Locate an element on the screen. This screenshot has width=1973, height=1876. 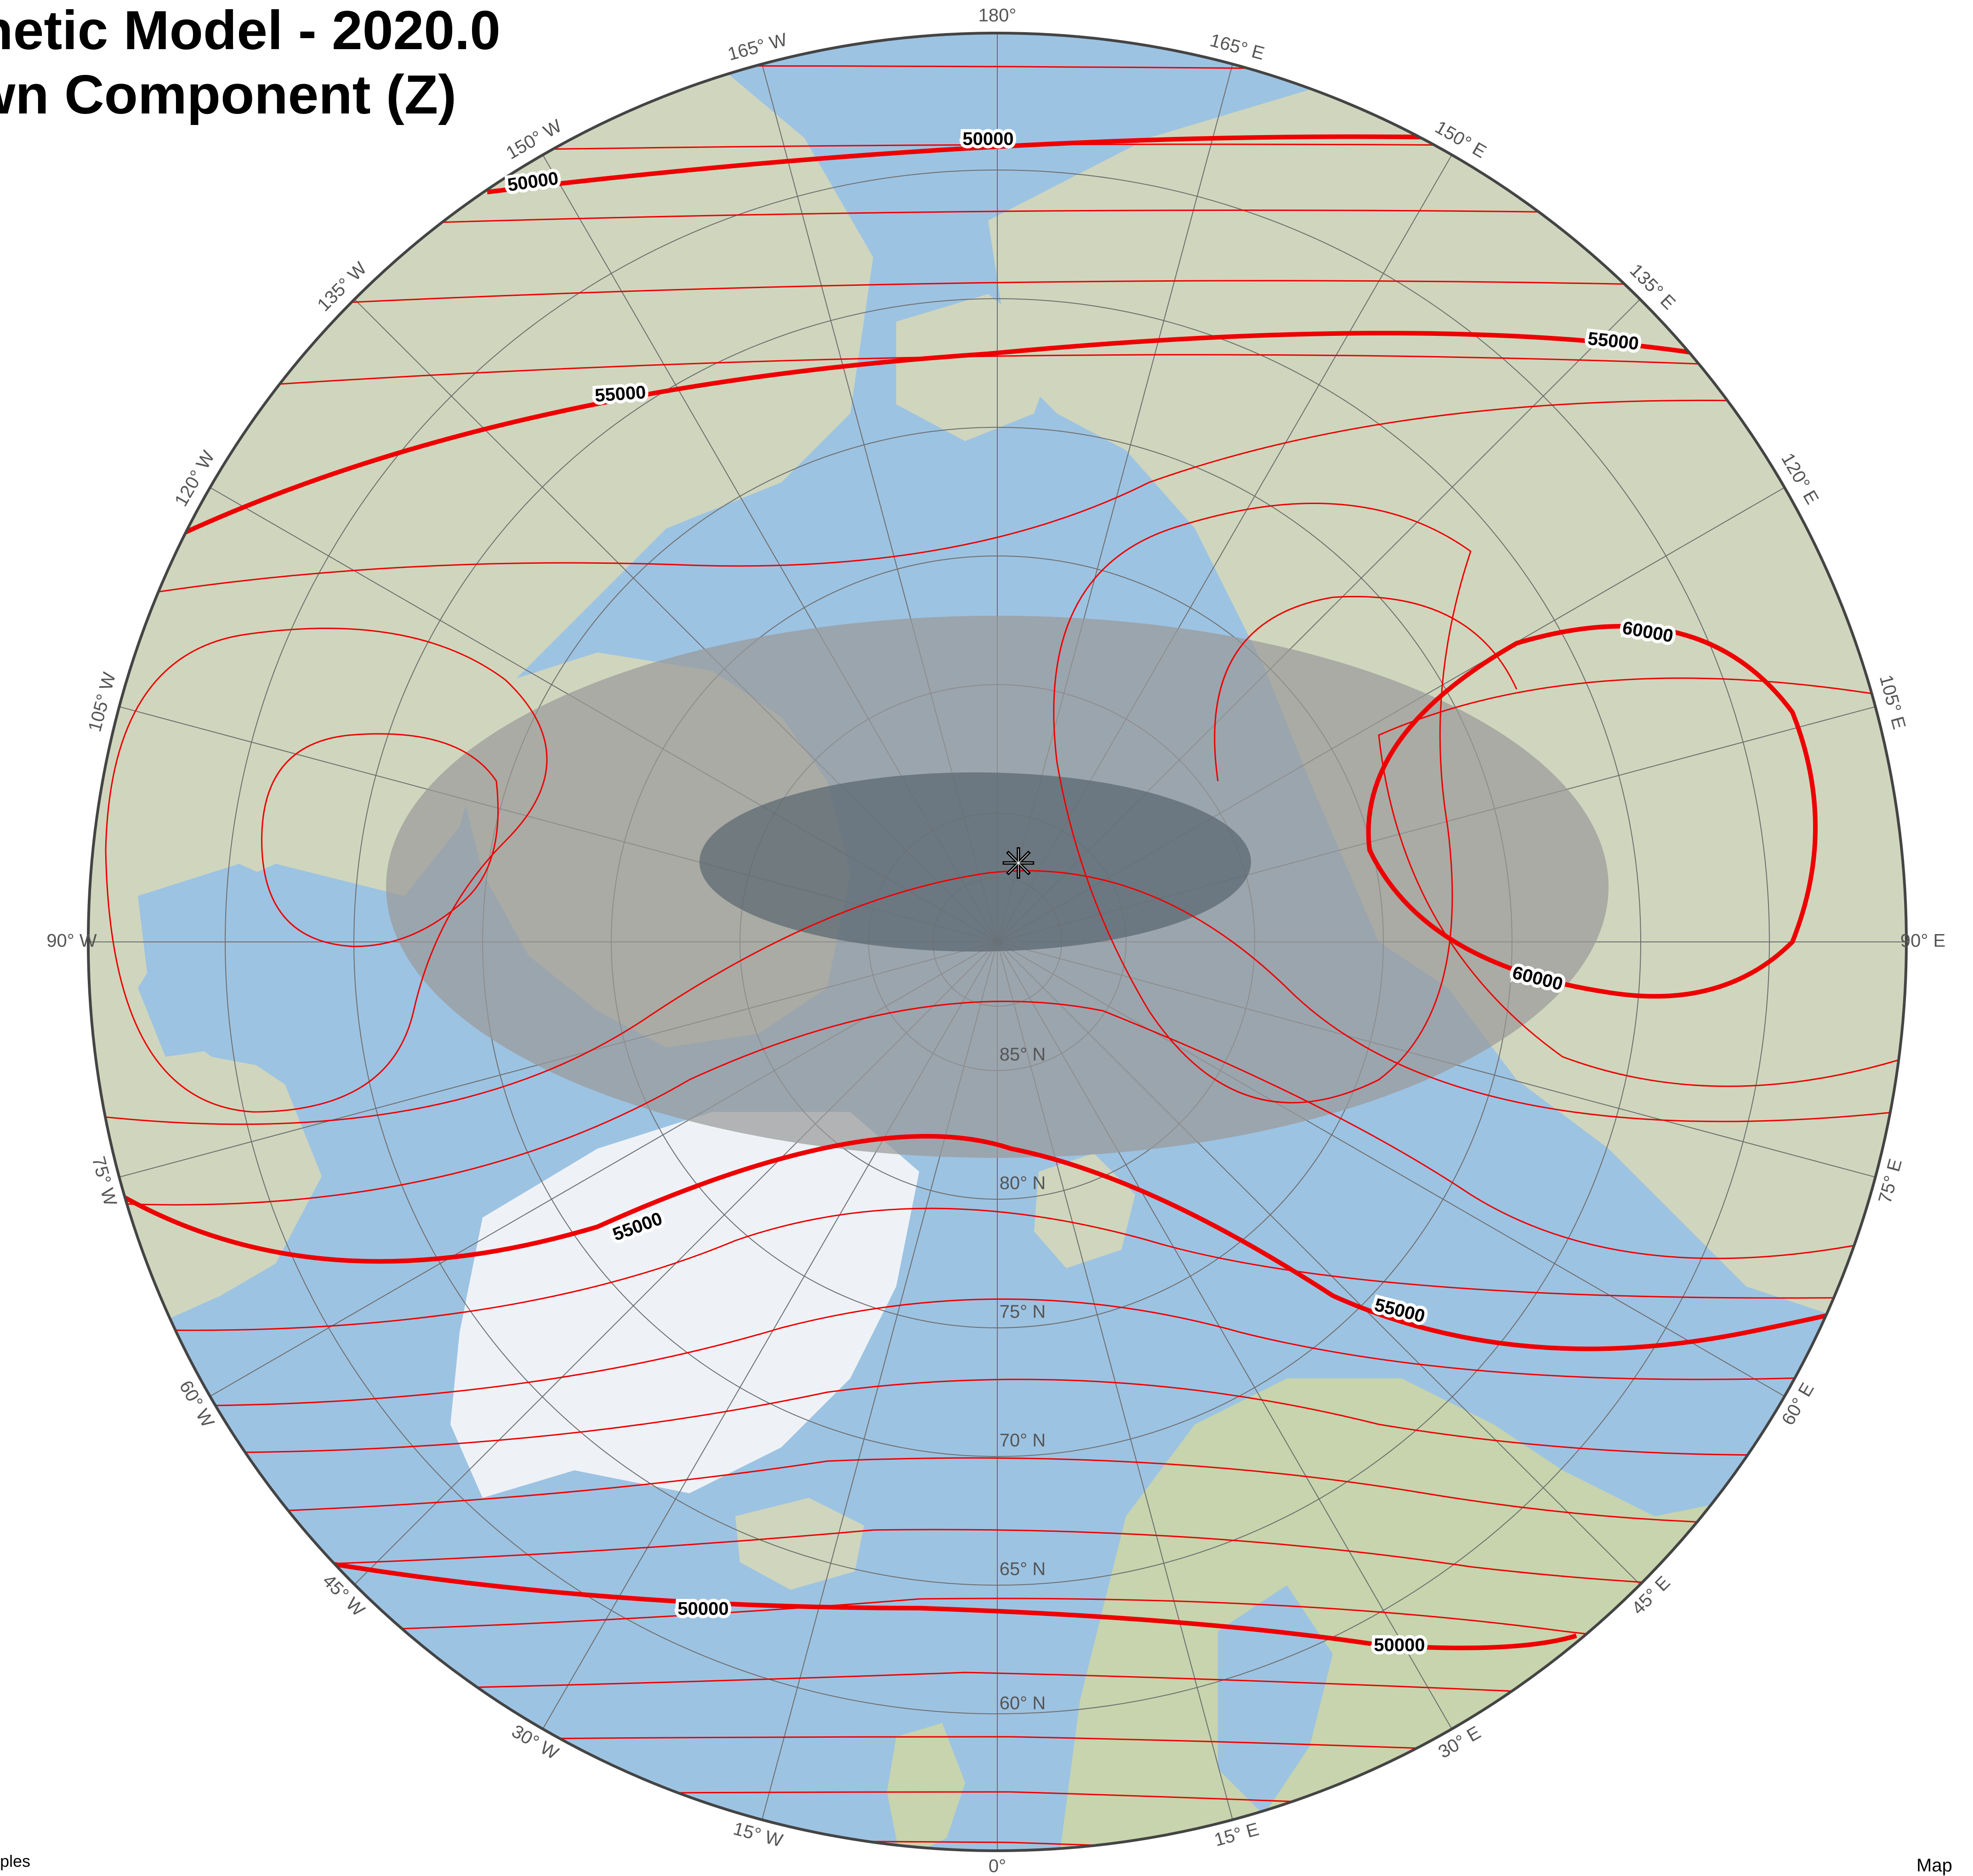
iceland-land is located at coordinates (800, 1544).